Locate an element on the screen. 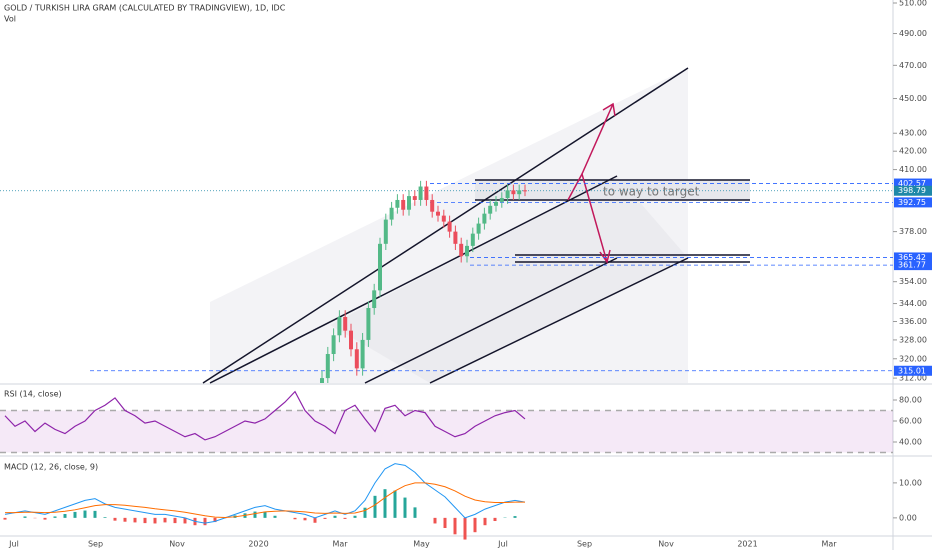  y-tick-label: 470.00 is located at coordinates (913, 65).